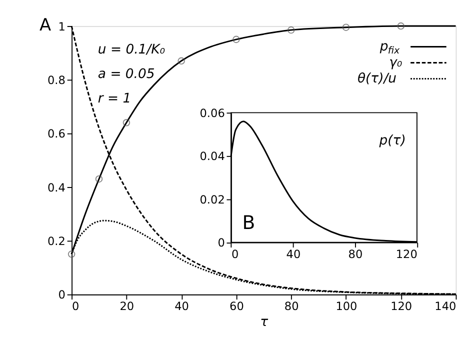 The image size is (468, 346). I want to click on annotation: B, so click(249, 223).